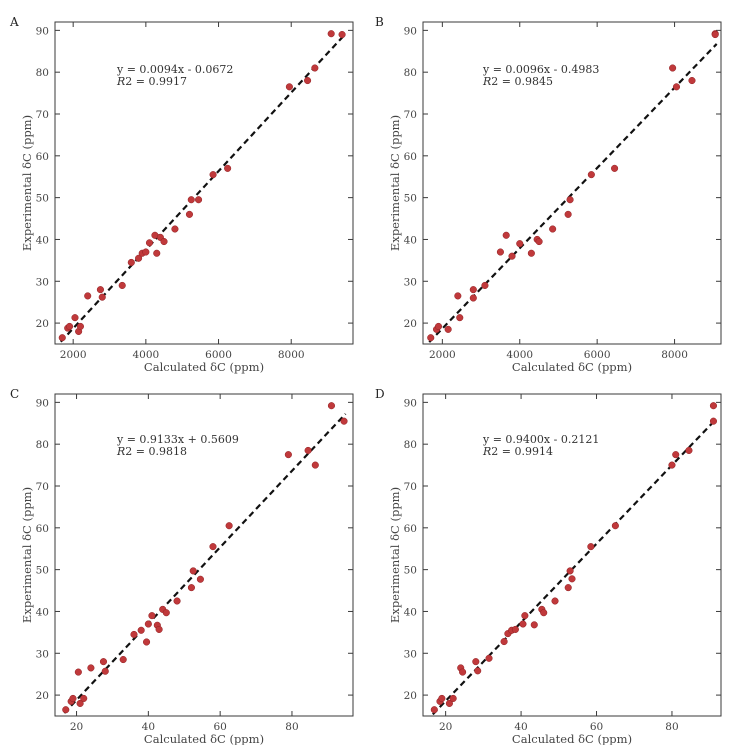 Image resolution: width=735 pixels, height=745 pixels. Describe the element at coordinates (445, 727) in the screenshot. I see `x-tick-label: 20` at that location.